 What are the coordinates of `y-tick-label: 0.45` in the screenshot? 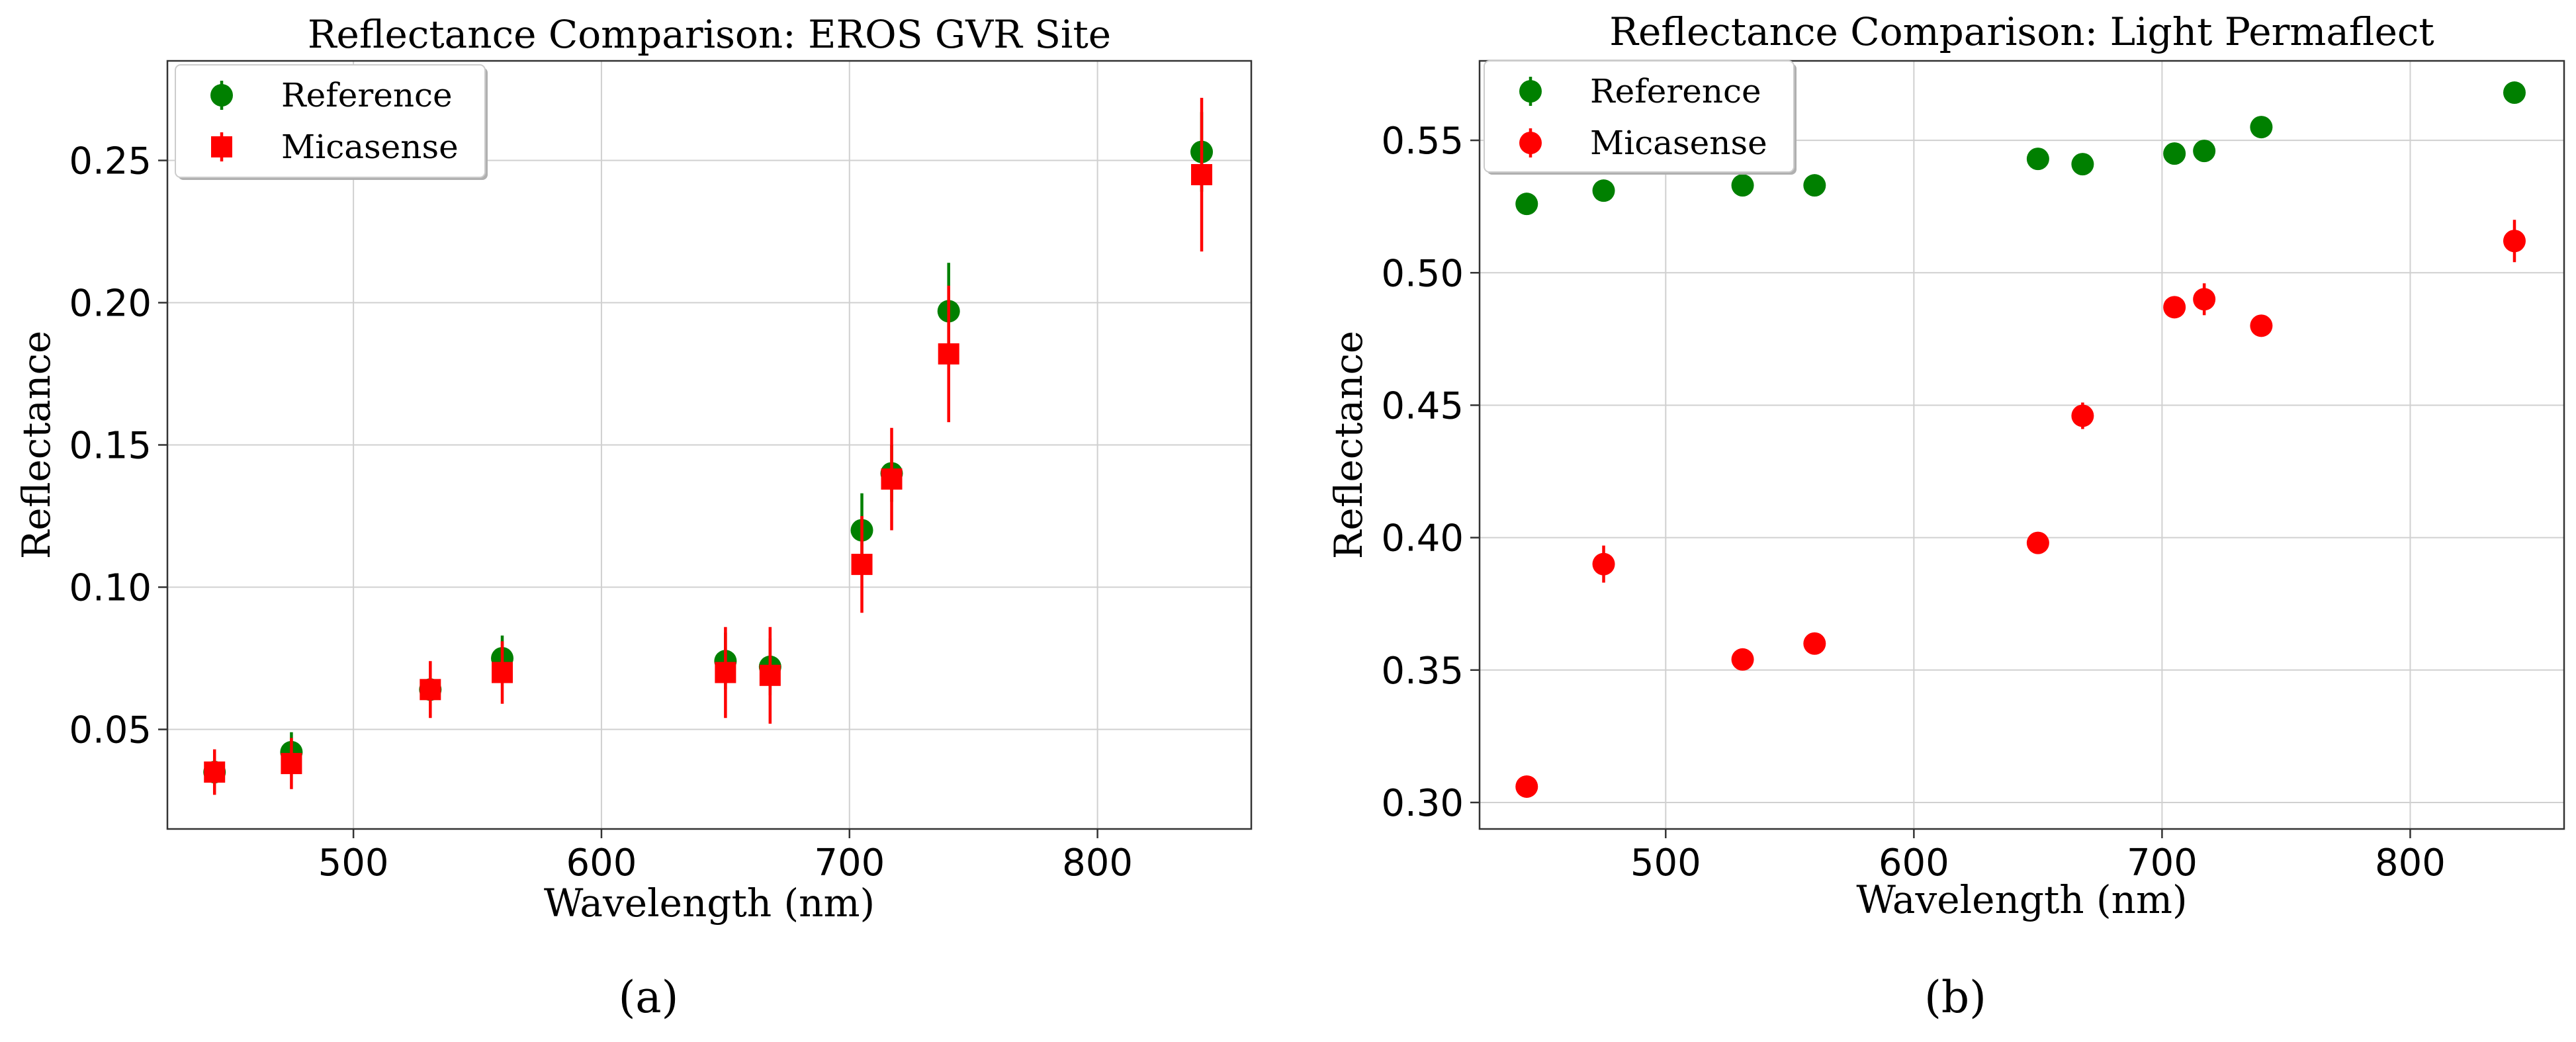 It's located at (1422, 406).